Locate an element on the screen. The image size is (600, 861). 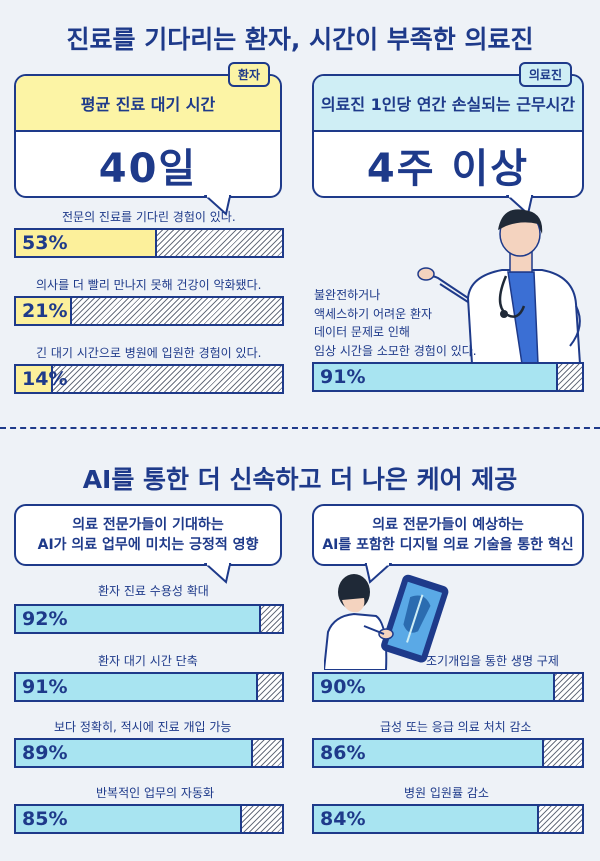
left-stat-value-4: 85% is located at coordinates (45, 819).